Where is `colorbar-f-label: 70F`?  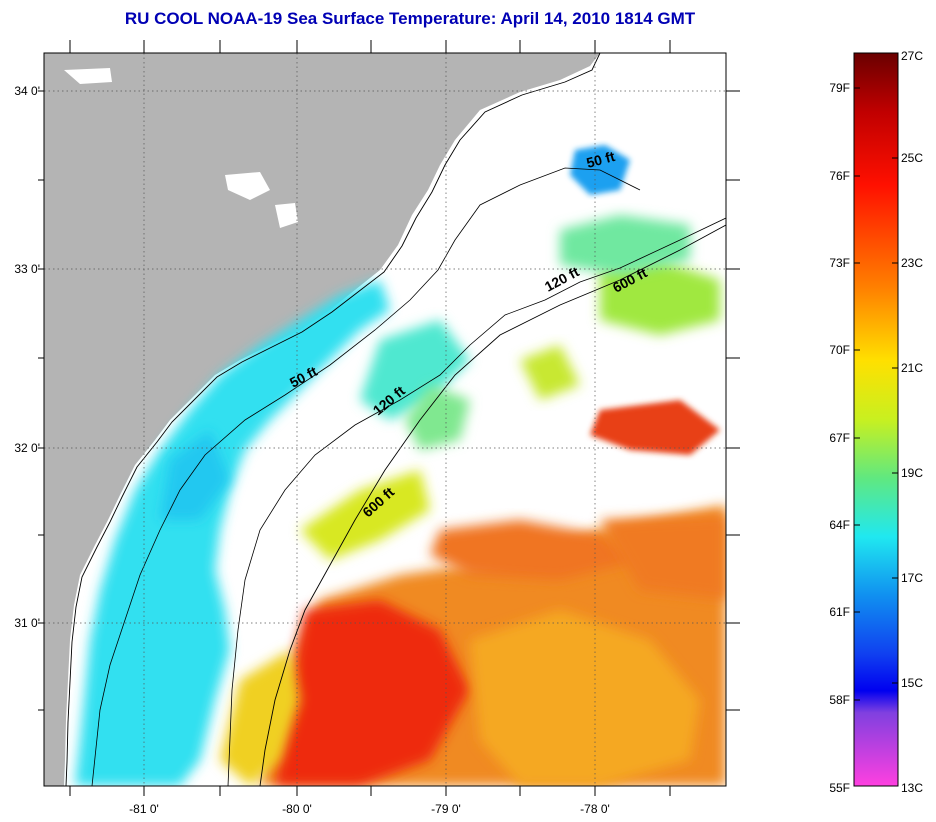
colorbar-f-label: 70F is located at coordinates (839, 350).